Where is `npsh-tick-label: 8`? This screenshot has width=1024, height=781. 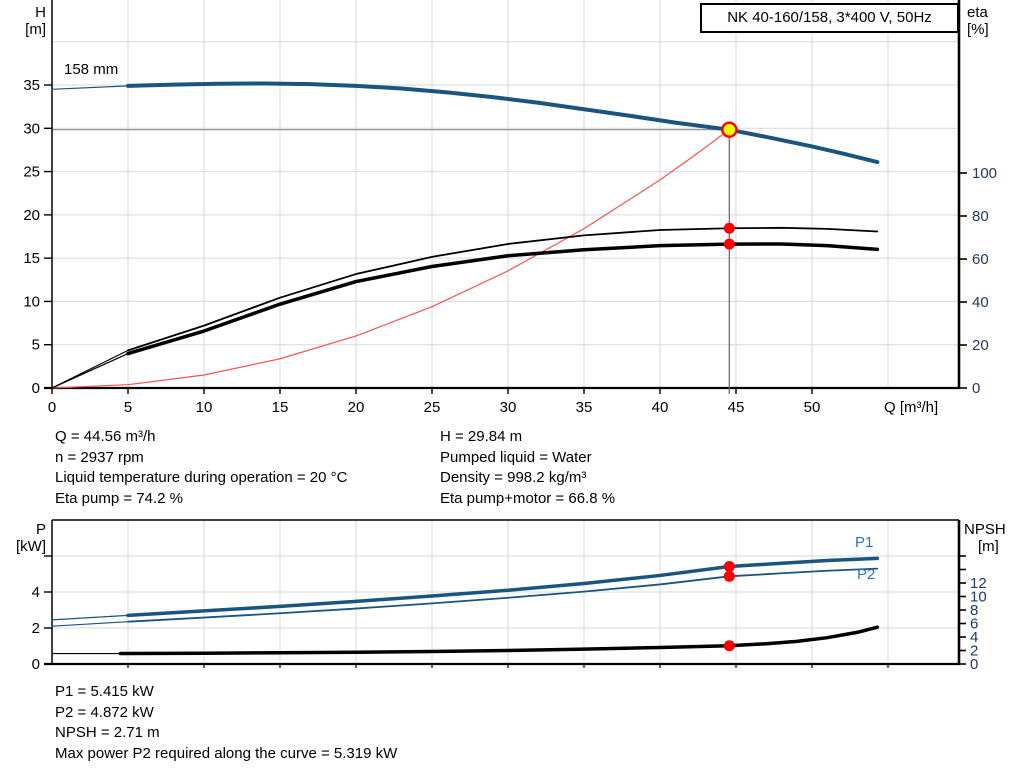
npsh-tick-label: 8 is located at coordinates (974, 610).